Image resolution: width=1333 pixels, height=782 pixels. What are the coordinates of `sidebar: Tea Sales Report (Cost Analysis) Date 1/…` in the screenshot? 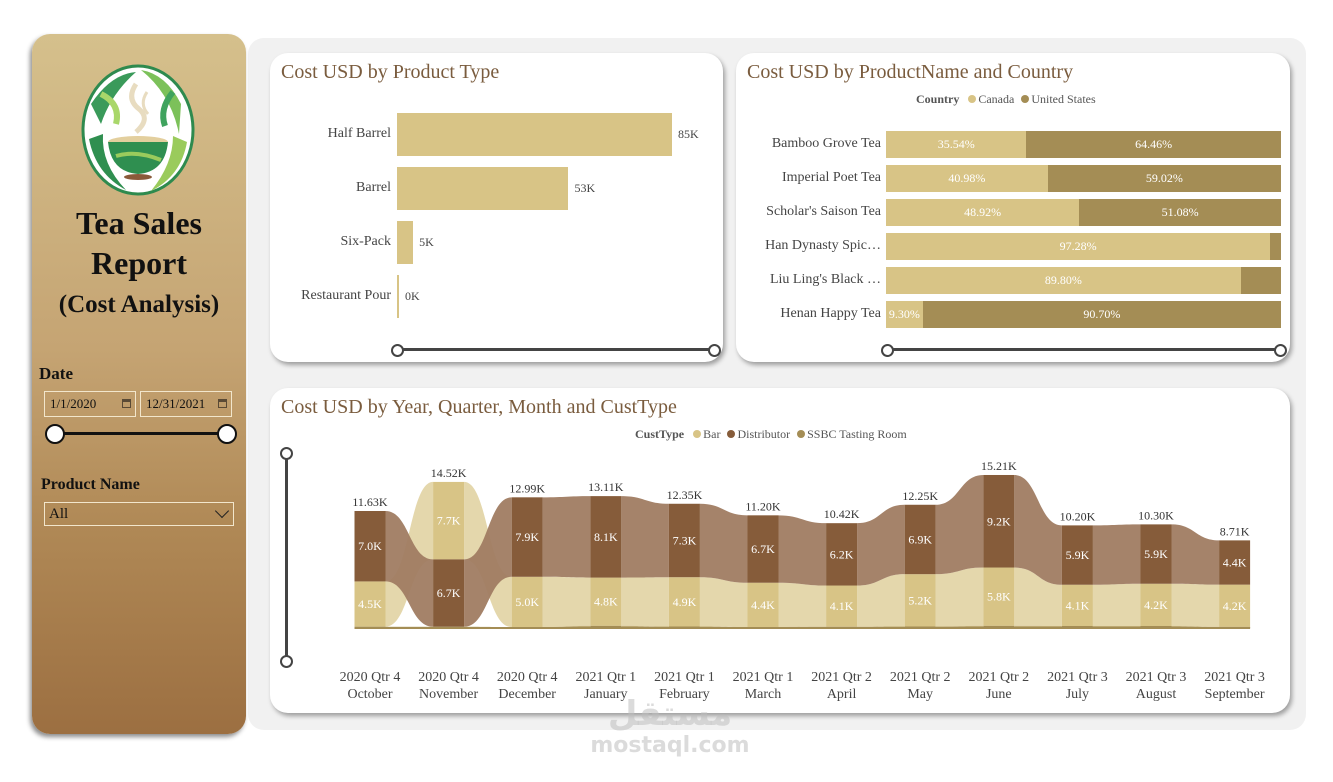 It's located at (139, 384).